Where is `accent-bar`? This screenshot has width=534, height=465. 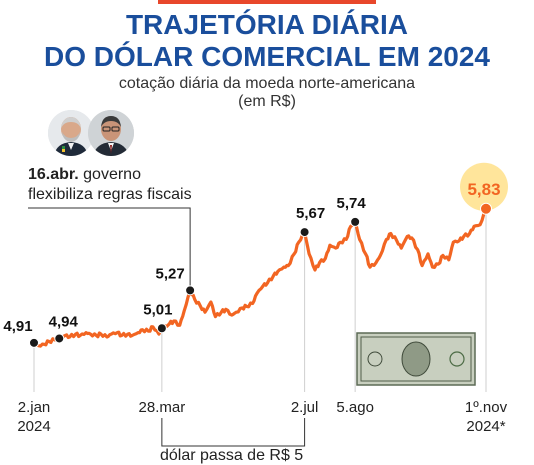
accent-bar is located at coordinates (267, 2).